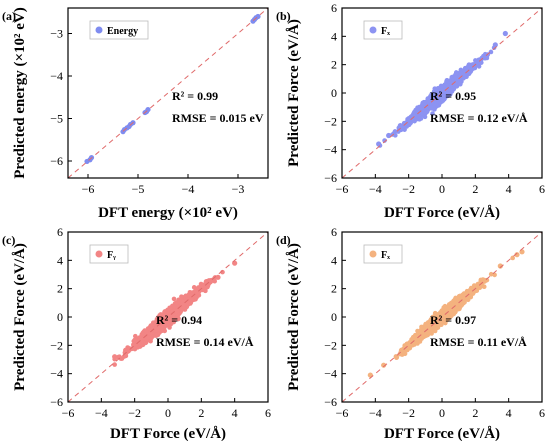  I want to click on legend: Energy, so click(119, 30).